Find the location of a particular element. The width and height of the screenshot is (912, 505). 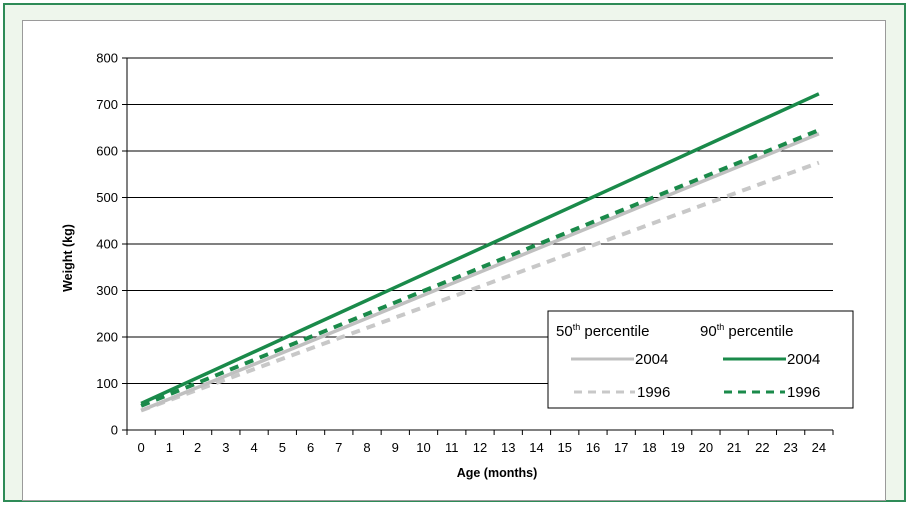

legend-label-90th-1996: 1996 is located at coordinates (803, 392).